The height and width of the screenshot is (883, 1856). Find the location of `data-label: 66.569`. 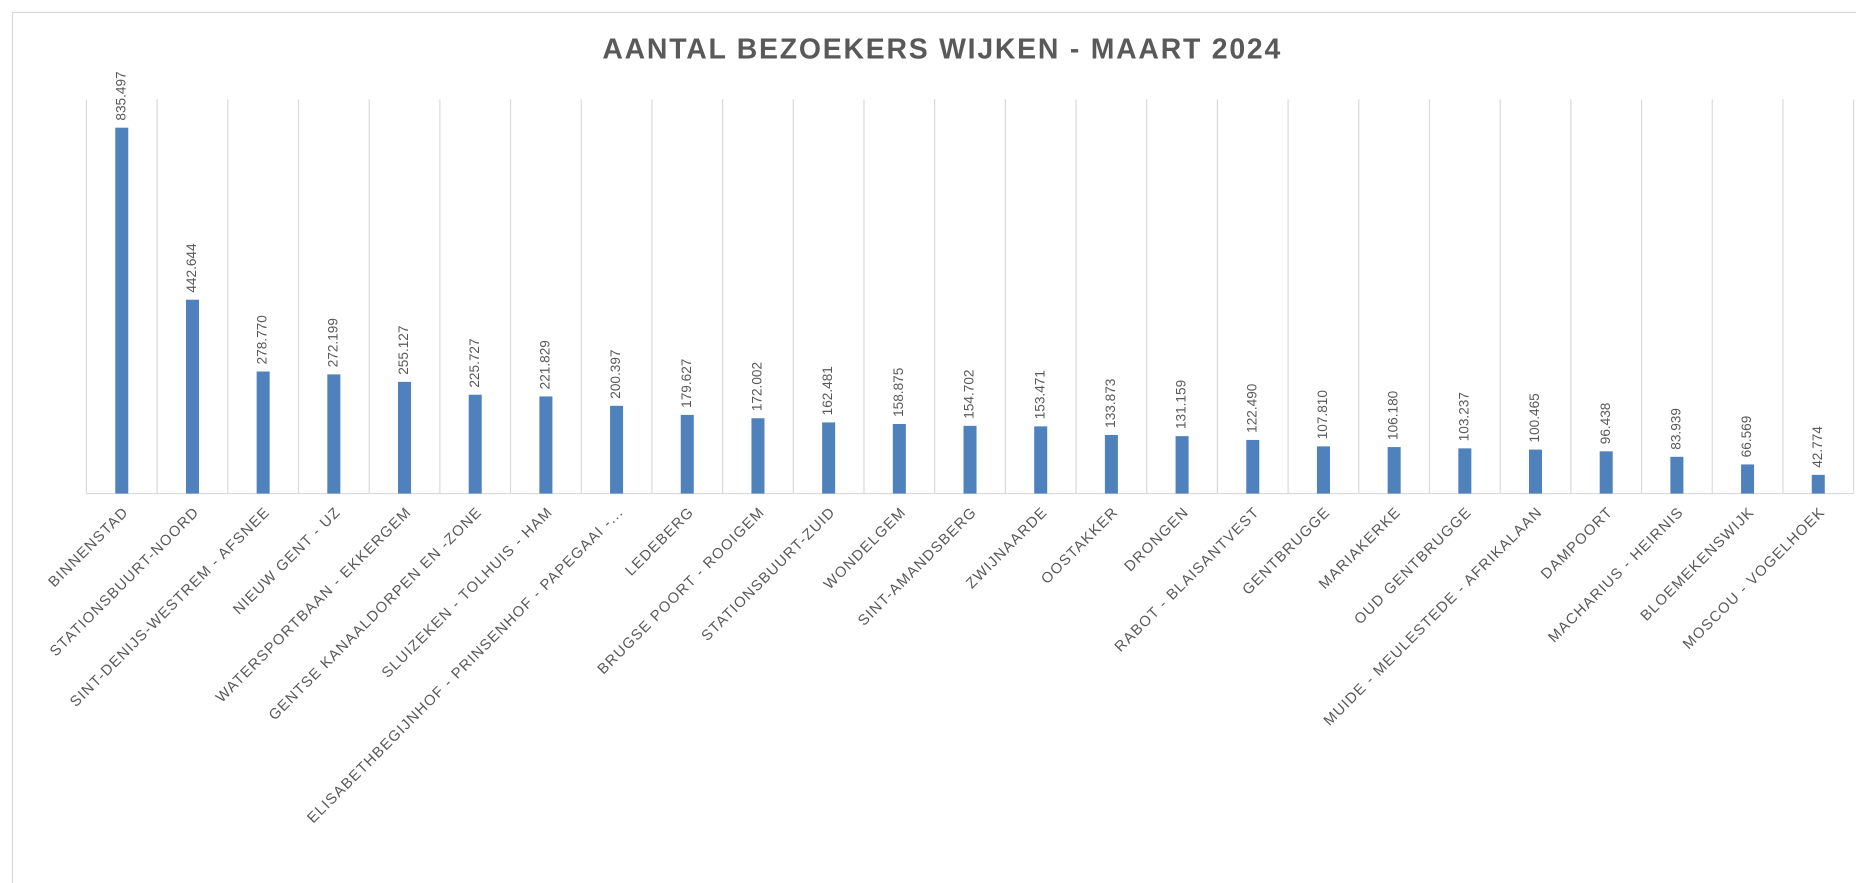

data-label: 66.569 is located at coordinates (1746, 437).